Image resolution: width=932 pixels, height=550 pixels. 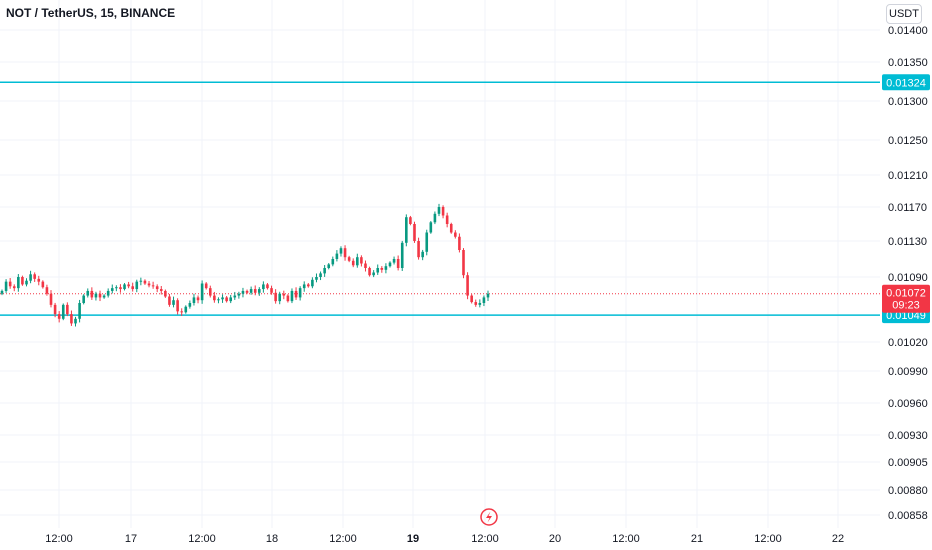 I want to click on candles, so click(x=245, y=265).